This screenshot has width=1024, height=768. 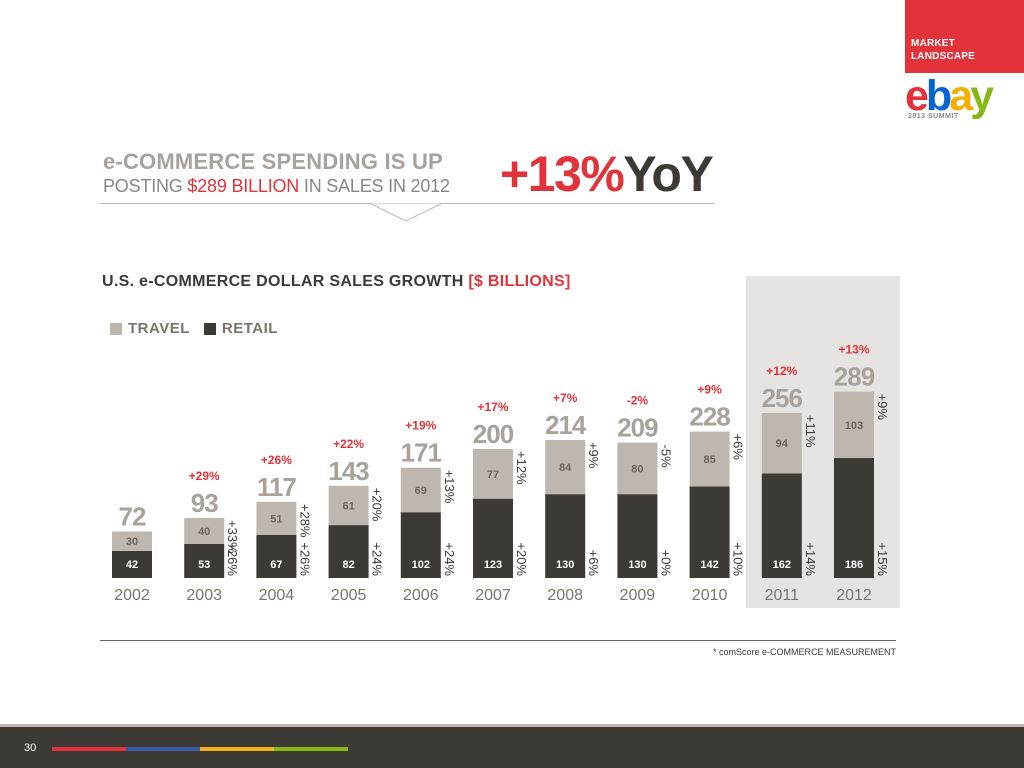 What do you see at coordinates (276, 460) in the screenshot?
I see `total-growth-2004: +26%` at bounding box center [276, 460].